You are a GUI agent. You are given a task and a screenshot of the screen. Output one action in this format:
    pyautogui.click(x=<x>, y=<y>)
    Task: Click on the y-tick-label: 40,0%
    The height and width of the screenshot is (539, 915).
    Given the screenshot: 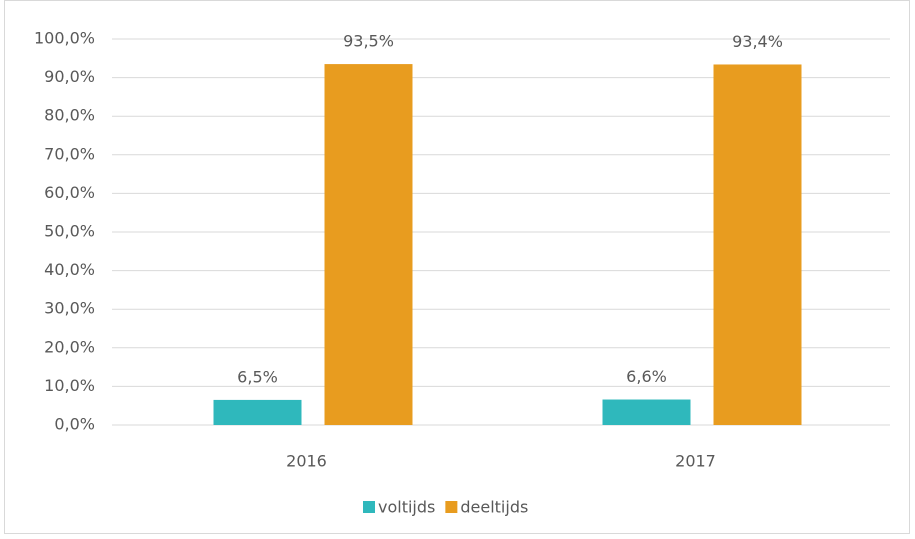 What is the action you would take?
    pyautogui.click(x=69, y=269)
    